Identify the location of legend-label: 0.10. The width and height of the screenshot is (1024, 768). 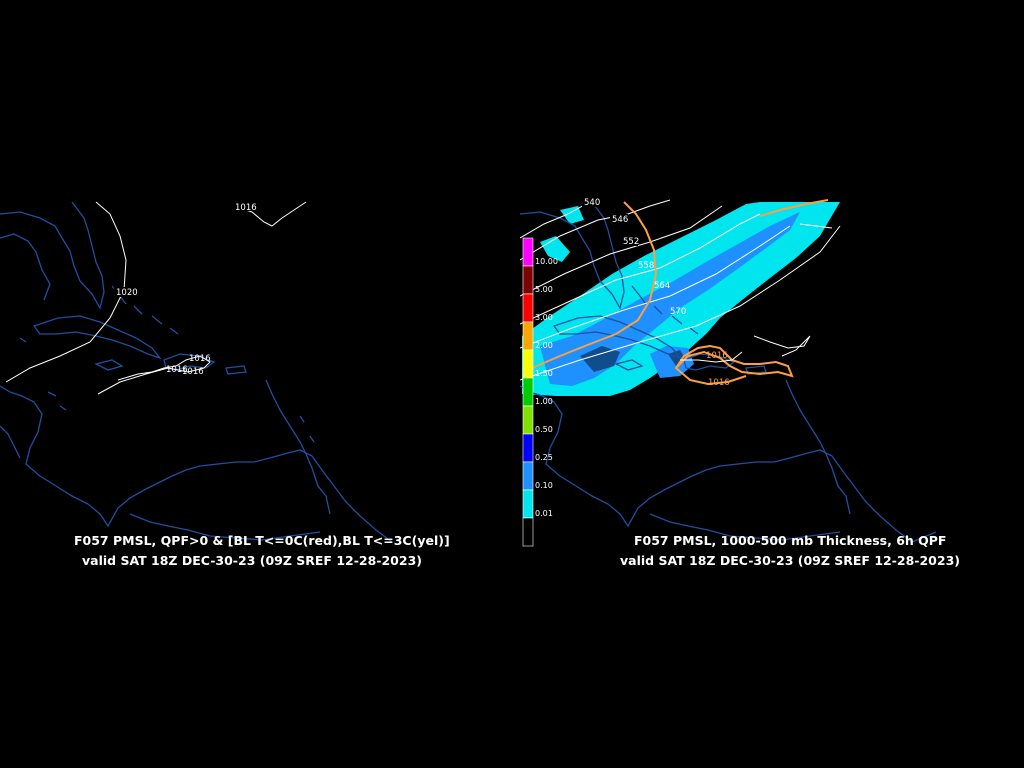
(544, 485).